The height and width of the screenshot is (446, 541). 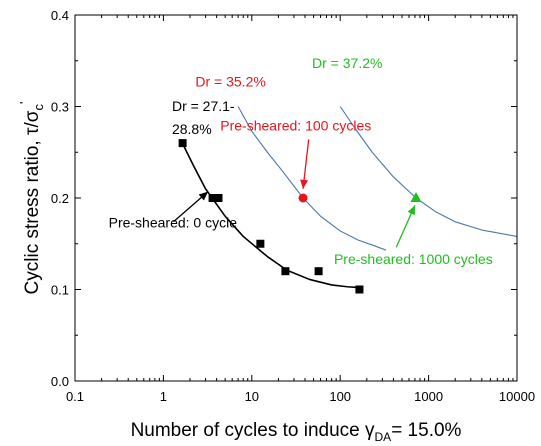 What do you see at coordinates (312, 178) in the screenshot?
I see `series-1-fit-curve` at bounding box center [312, 178].